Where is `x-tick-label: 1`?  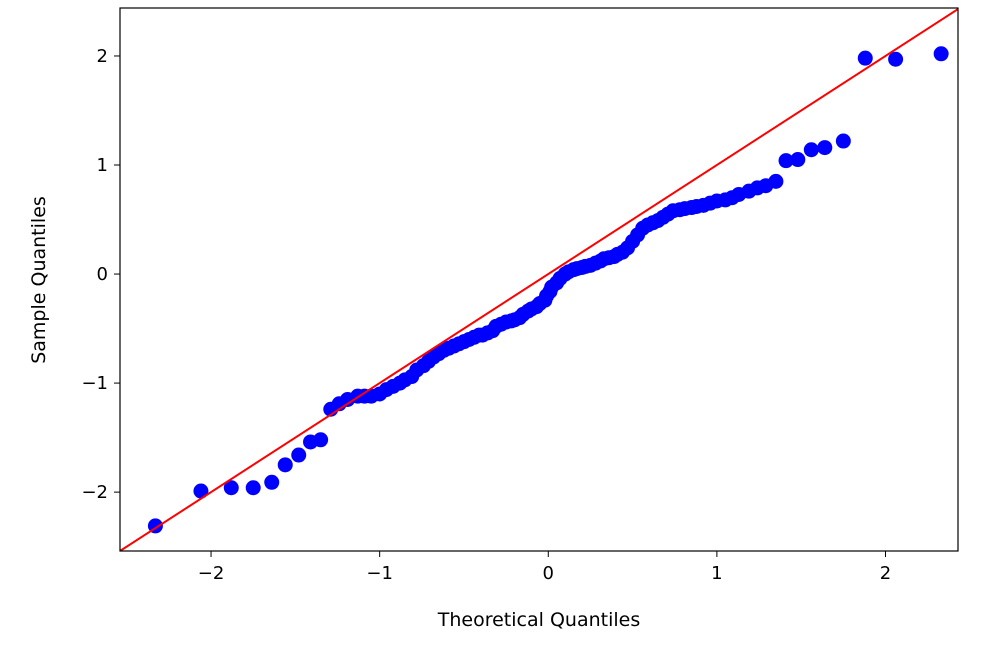
x-tick-label: 1 is located at coordinates (716, 573).